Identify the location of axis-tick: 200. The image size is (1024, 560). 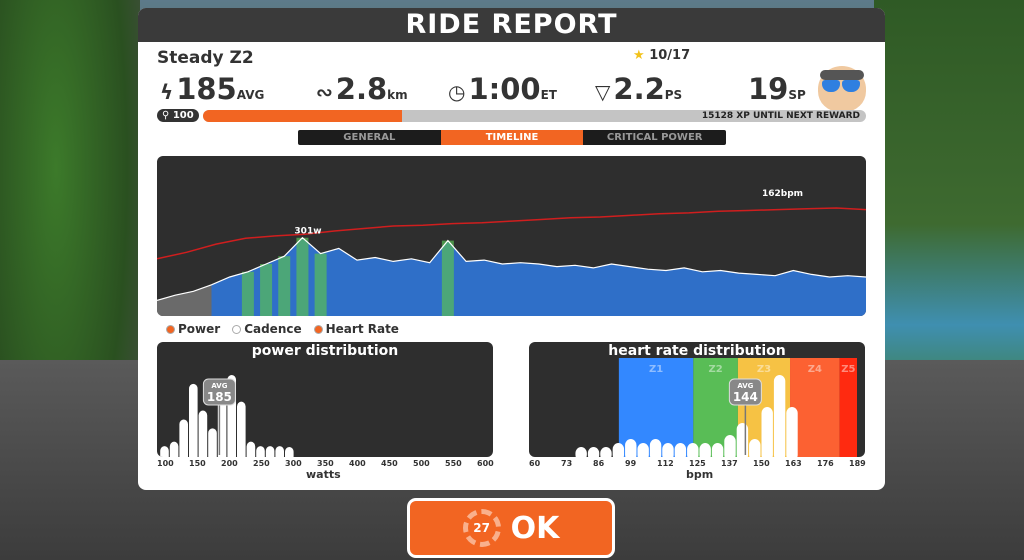
(229, 463).